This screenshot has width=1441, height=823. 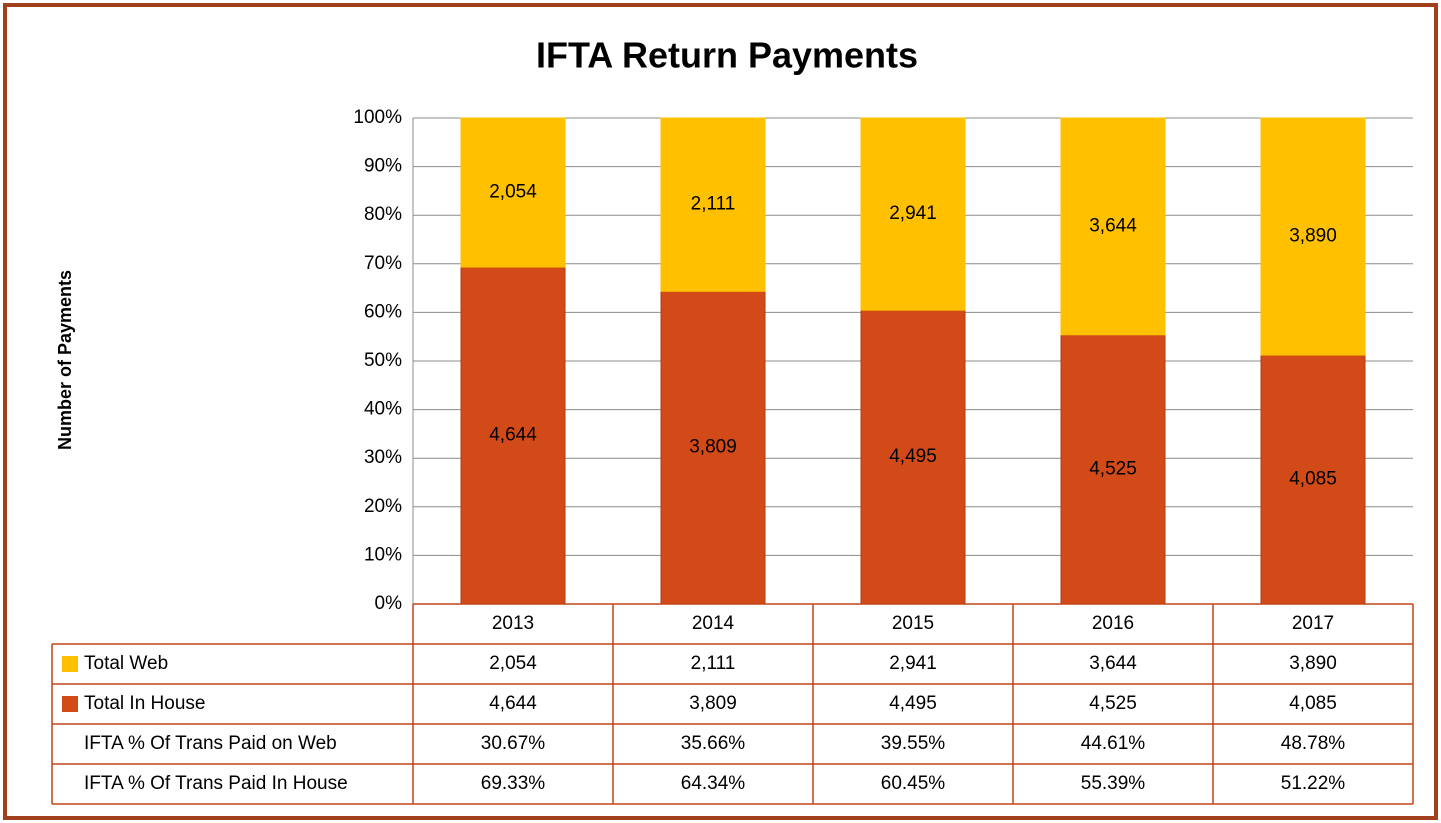 I want to click on table-cell: 69.33%, so click(x=513, y=783).